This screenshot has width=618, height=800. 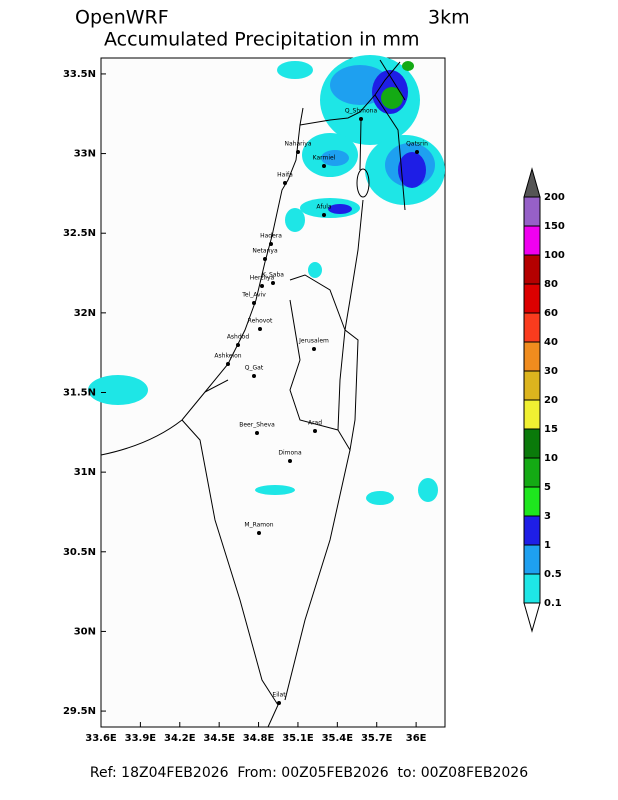 What do you see at coordinates (377, 738) in the screenshot?
I see `x-tick-label: 35.7E` at bounding box center [377, 738].